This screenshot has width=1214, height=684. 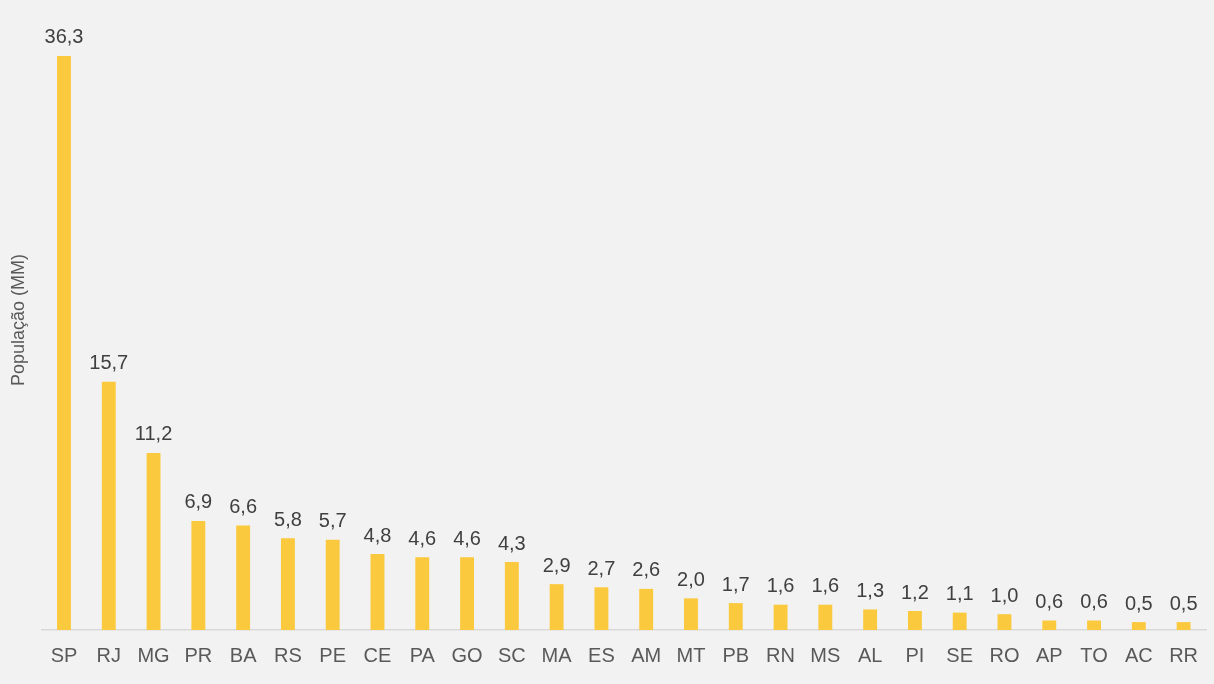 I want to click on x-tick-label: AM, so click(x=646, y=654).